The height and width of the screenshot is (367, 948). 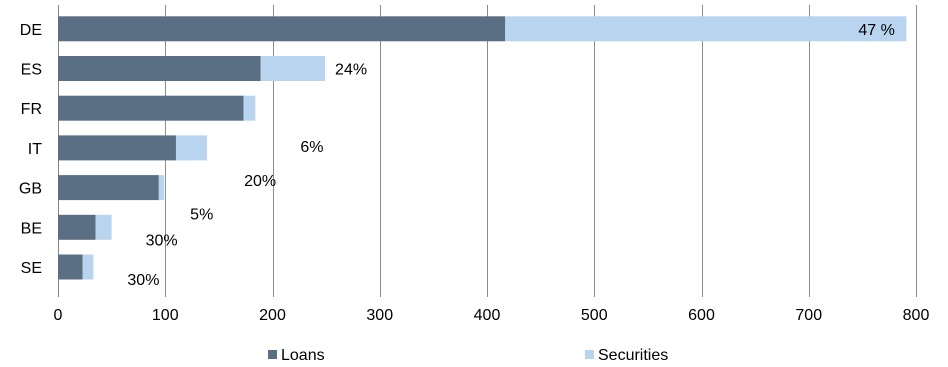 What do you see at coordinates (249, 108) in the screenshot?
I see `bar-fr-securities` at bounding box center [249, 108].